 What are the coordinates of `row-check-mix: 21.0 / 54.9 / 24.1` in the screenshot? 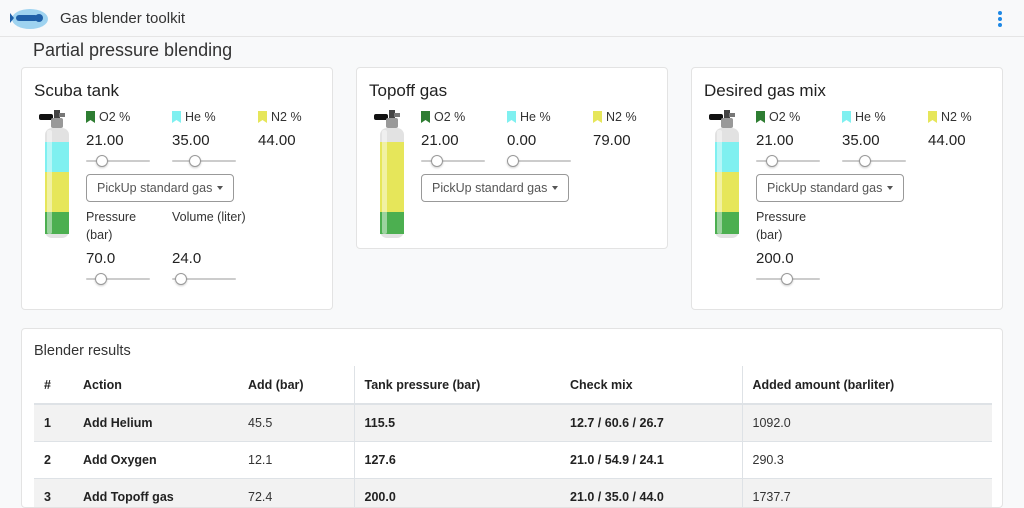 It's located at (651, 459).